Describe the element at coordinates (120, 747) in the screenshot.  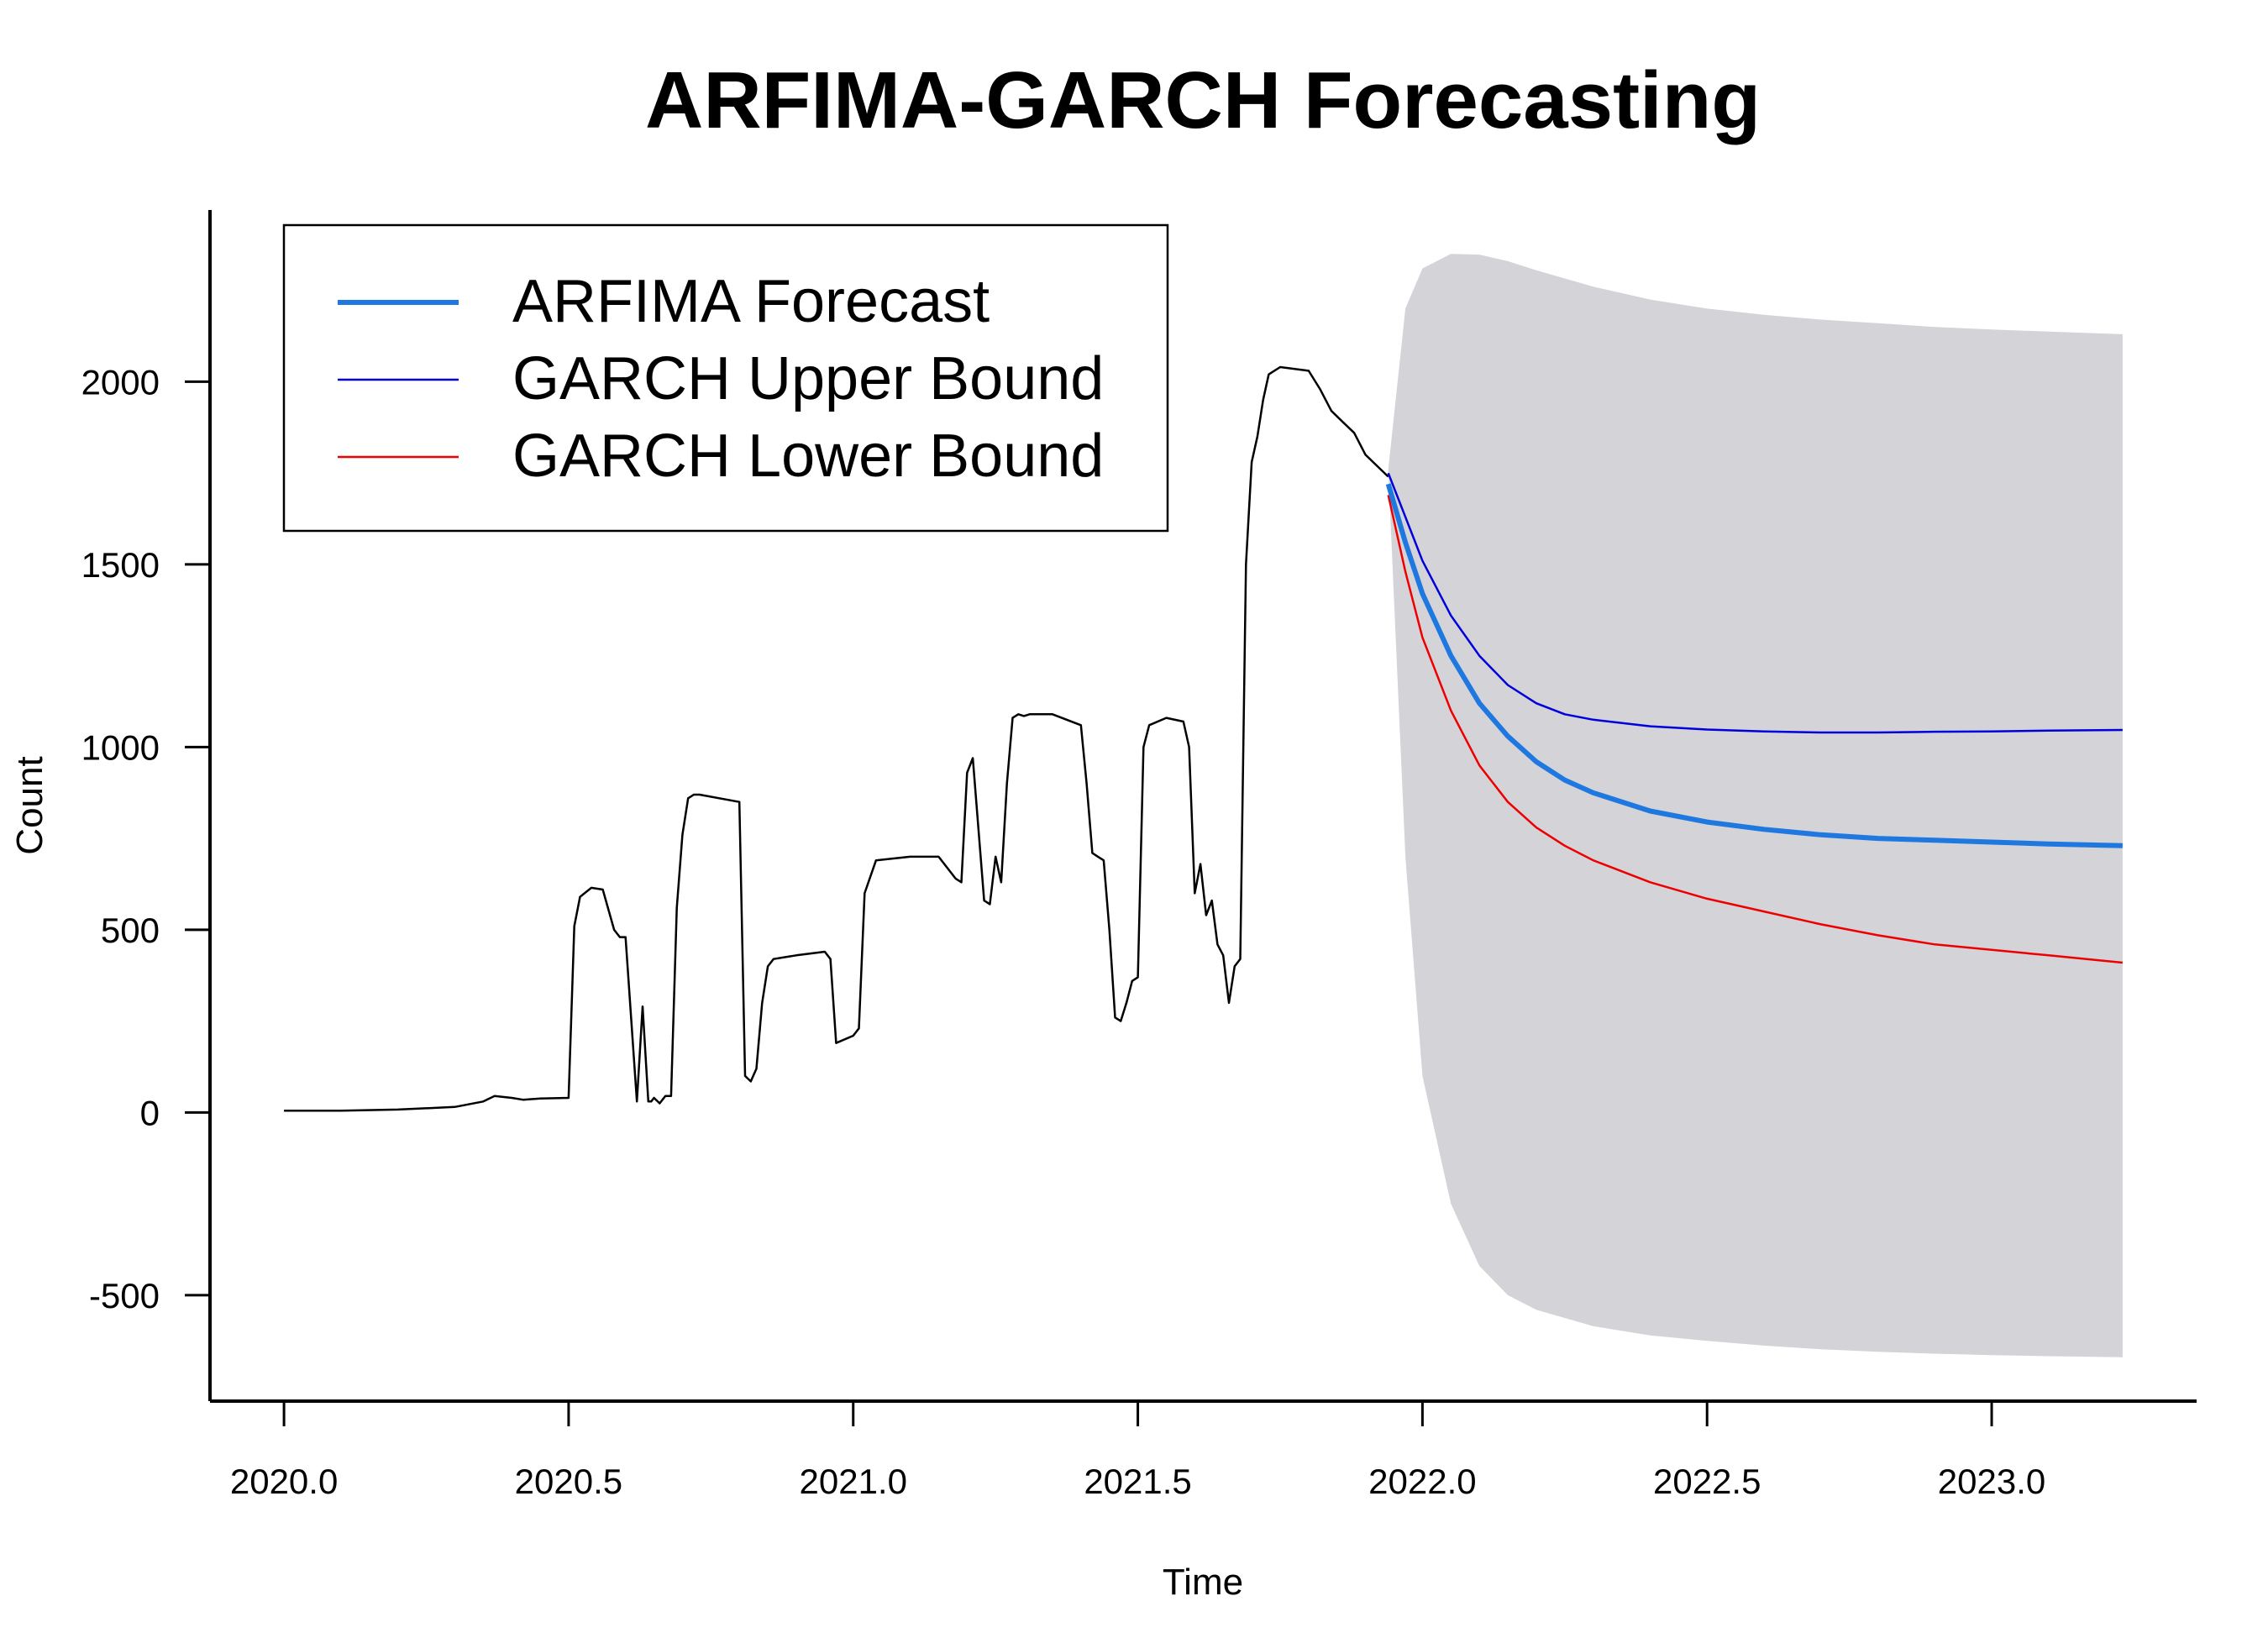
I see `y-tick-label: 1000` at that location.